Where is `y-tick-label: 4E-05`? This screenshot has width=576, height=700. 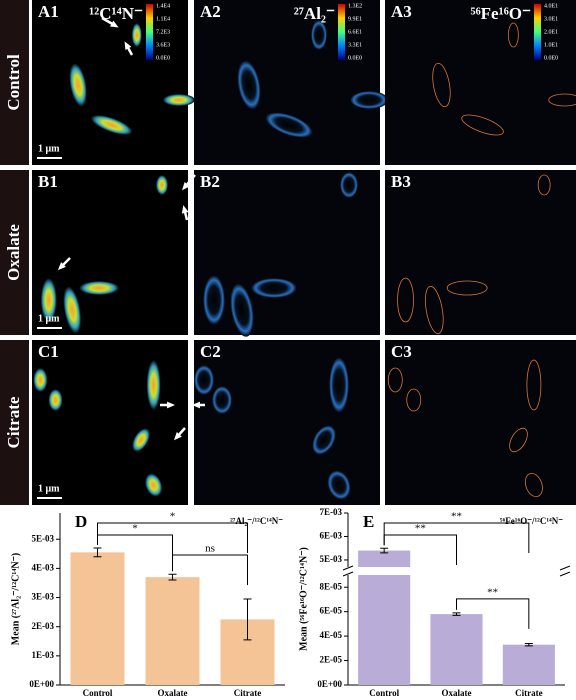 y-tick-label: 4E-05 is located at coordinates (331, 635).